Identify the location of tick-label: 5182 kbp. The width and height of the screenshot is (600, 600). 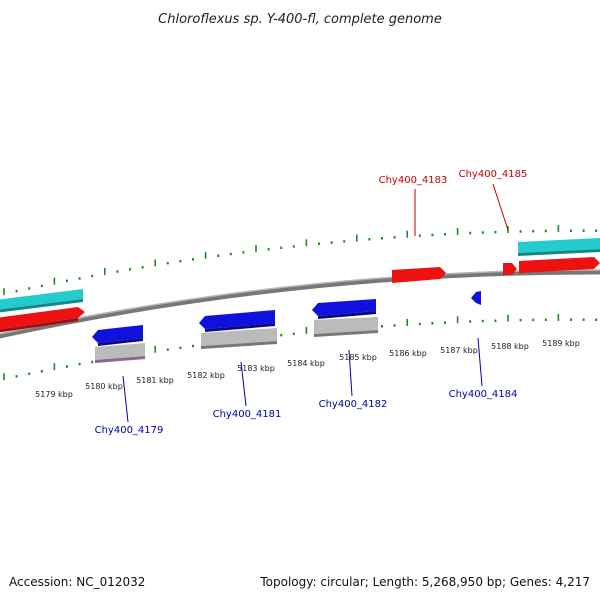
(206, 375).